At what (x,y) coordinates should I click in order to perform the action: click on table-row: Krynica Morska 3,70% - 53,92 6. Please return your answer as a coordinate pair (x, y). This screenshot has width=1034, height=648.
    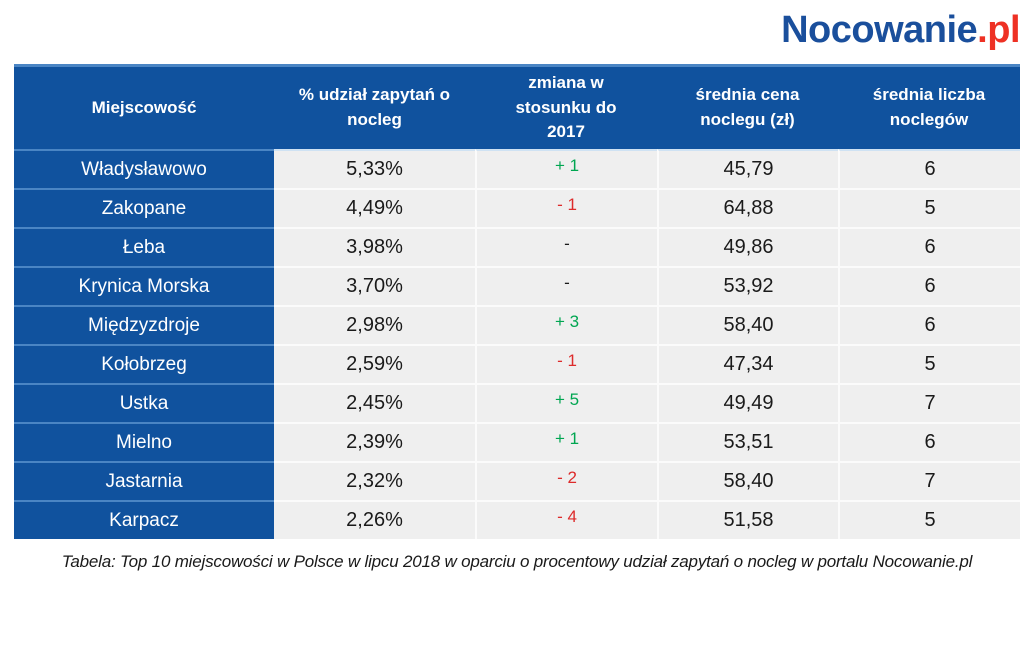
    Looking at the image, I should click on (517, 285).